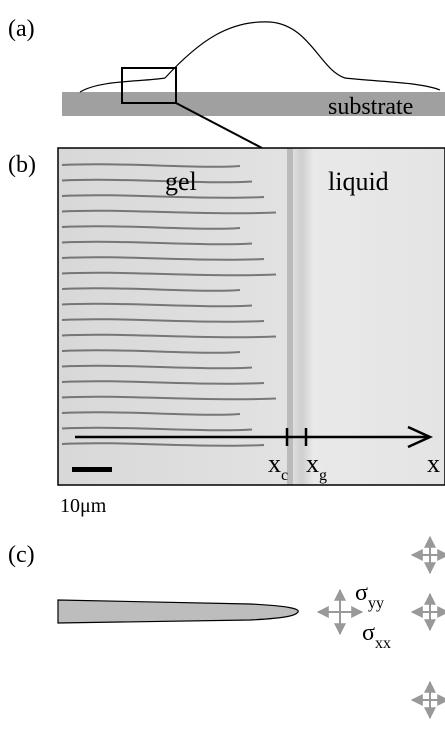  What do you see at coordinates (420, 437) in the screenshot?
I see `arrow-head` at bounding box center [420, 437].